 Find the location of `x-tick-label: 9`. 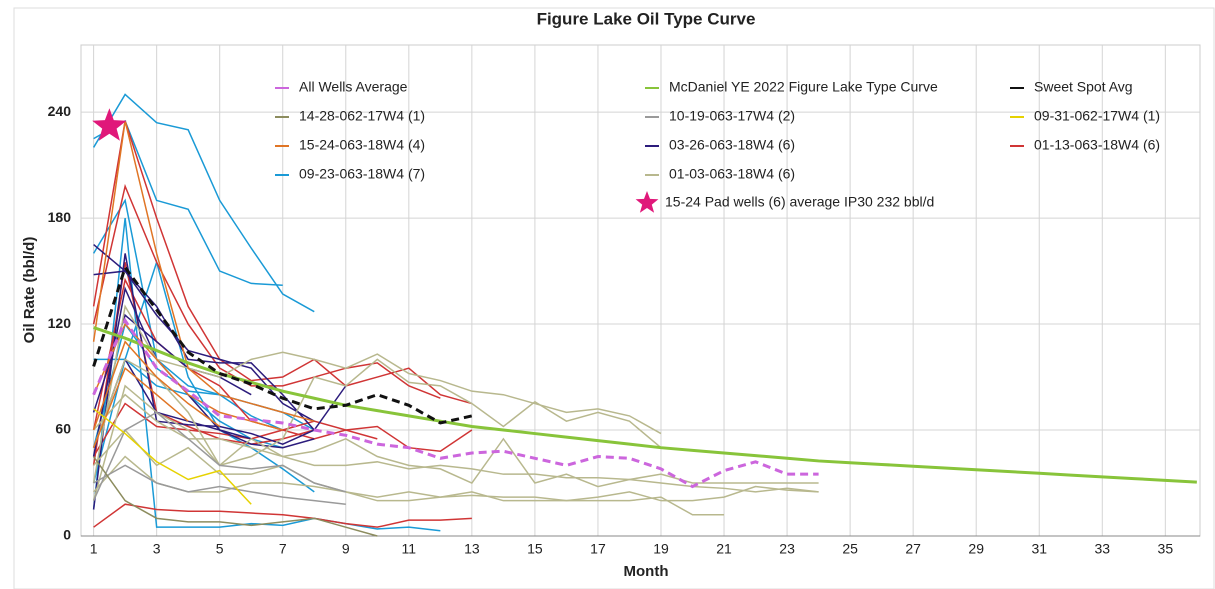

x-tick-label: 9 is located at coordinates (346, 549).